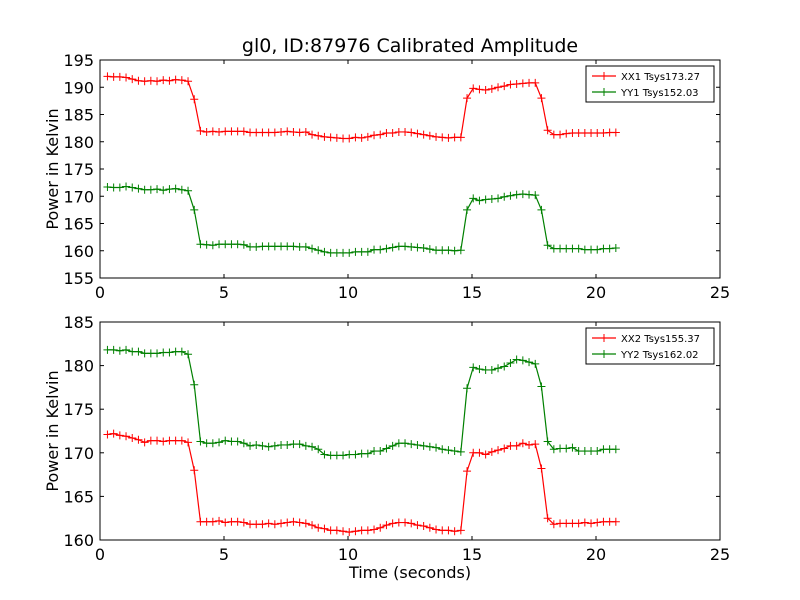 The height and width of the screenshot is (600, 800). Describe the element at coordinates (659, 93) in the screenshot. I see `legend-label: YY1 Tsys152.03` at that location.